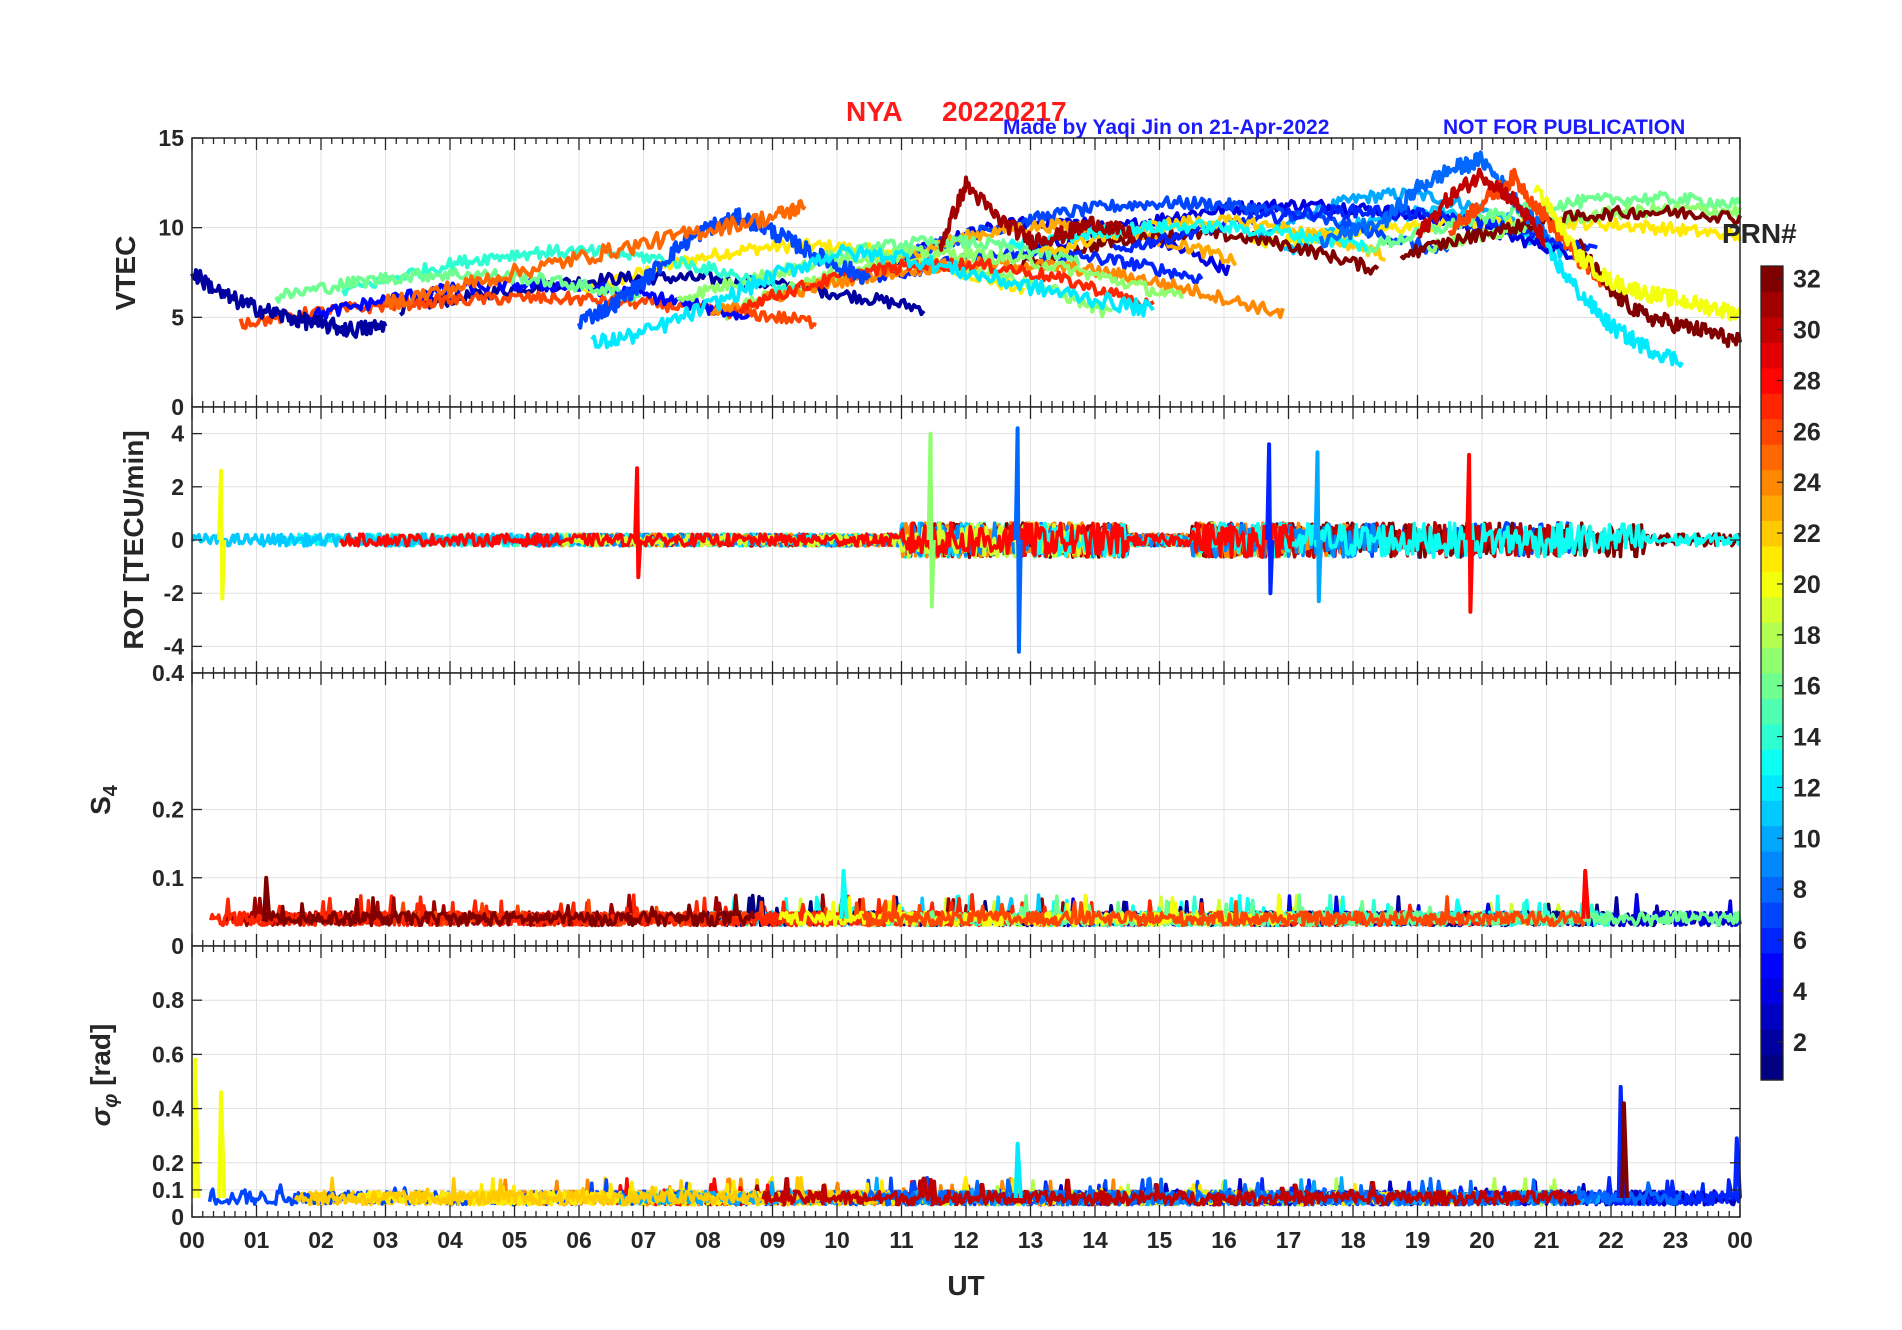  I want to click on sigma-data, so click(966, 1132).